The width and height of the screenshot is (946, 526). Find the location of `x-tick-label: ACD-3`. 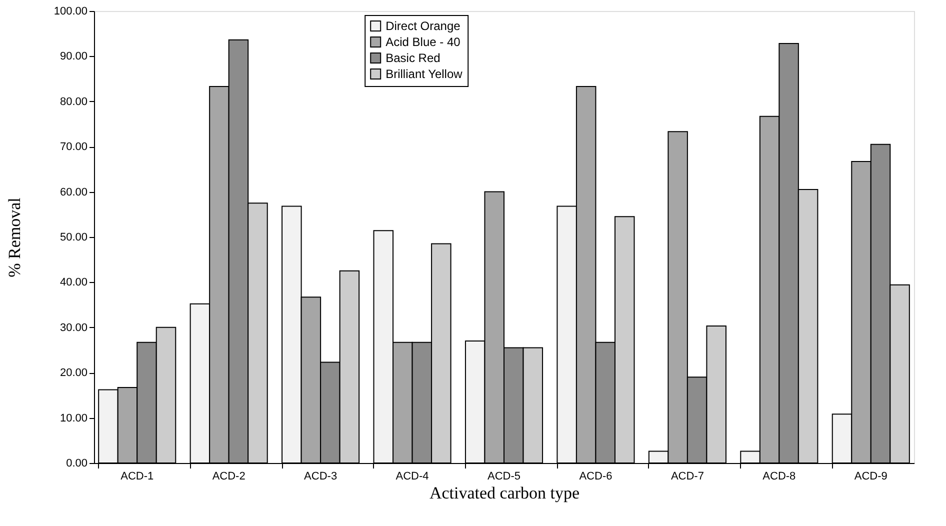

x-tick-label: ACD-3 is located at coordinates (321, 476).